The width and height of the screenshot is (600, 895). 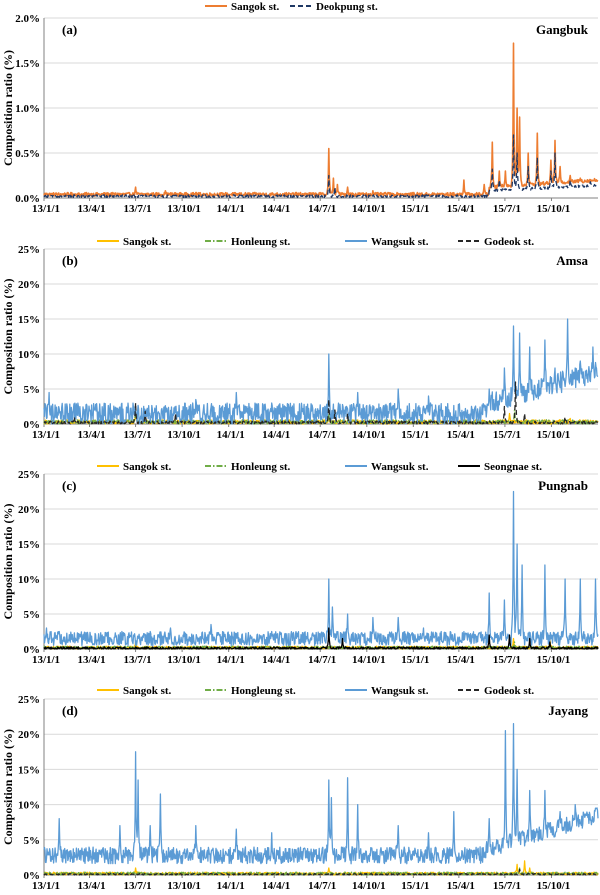 I want to click on series-line-seongnae-st, so click(x=321, y=638).